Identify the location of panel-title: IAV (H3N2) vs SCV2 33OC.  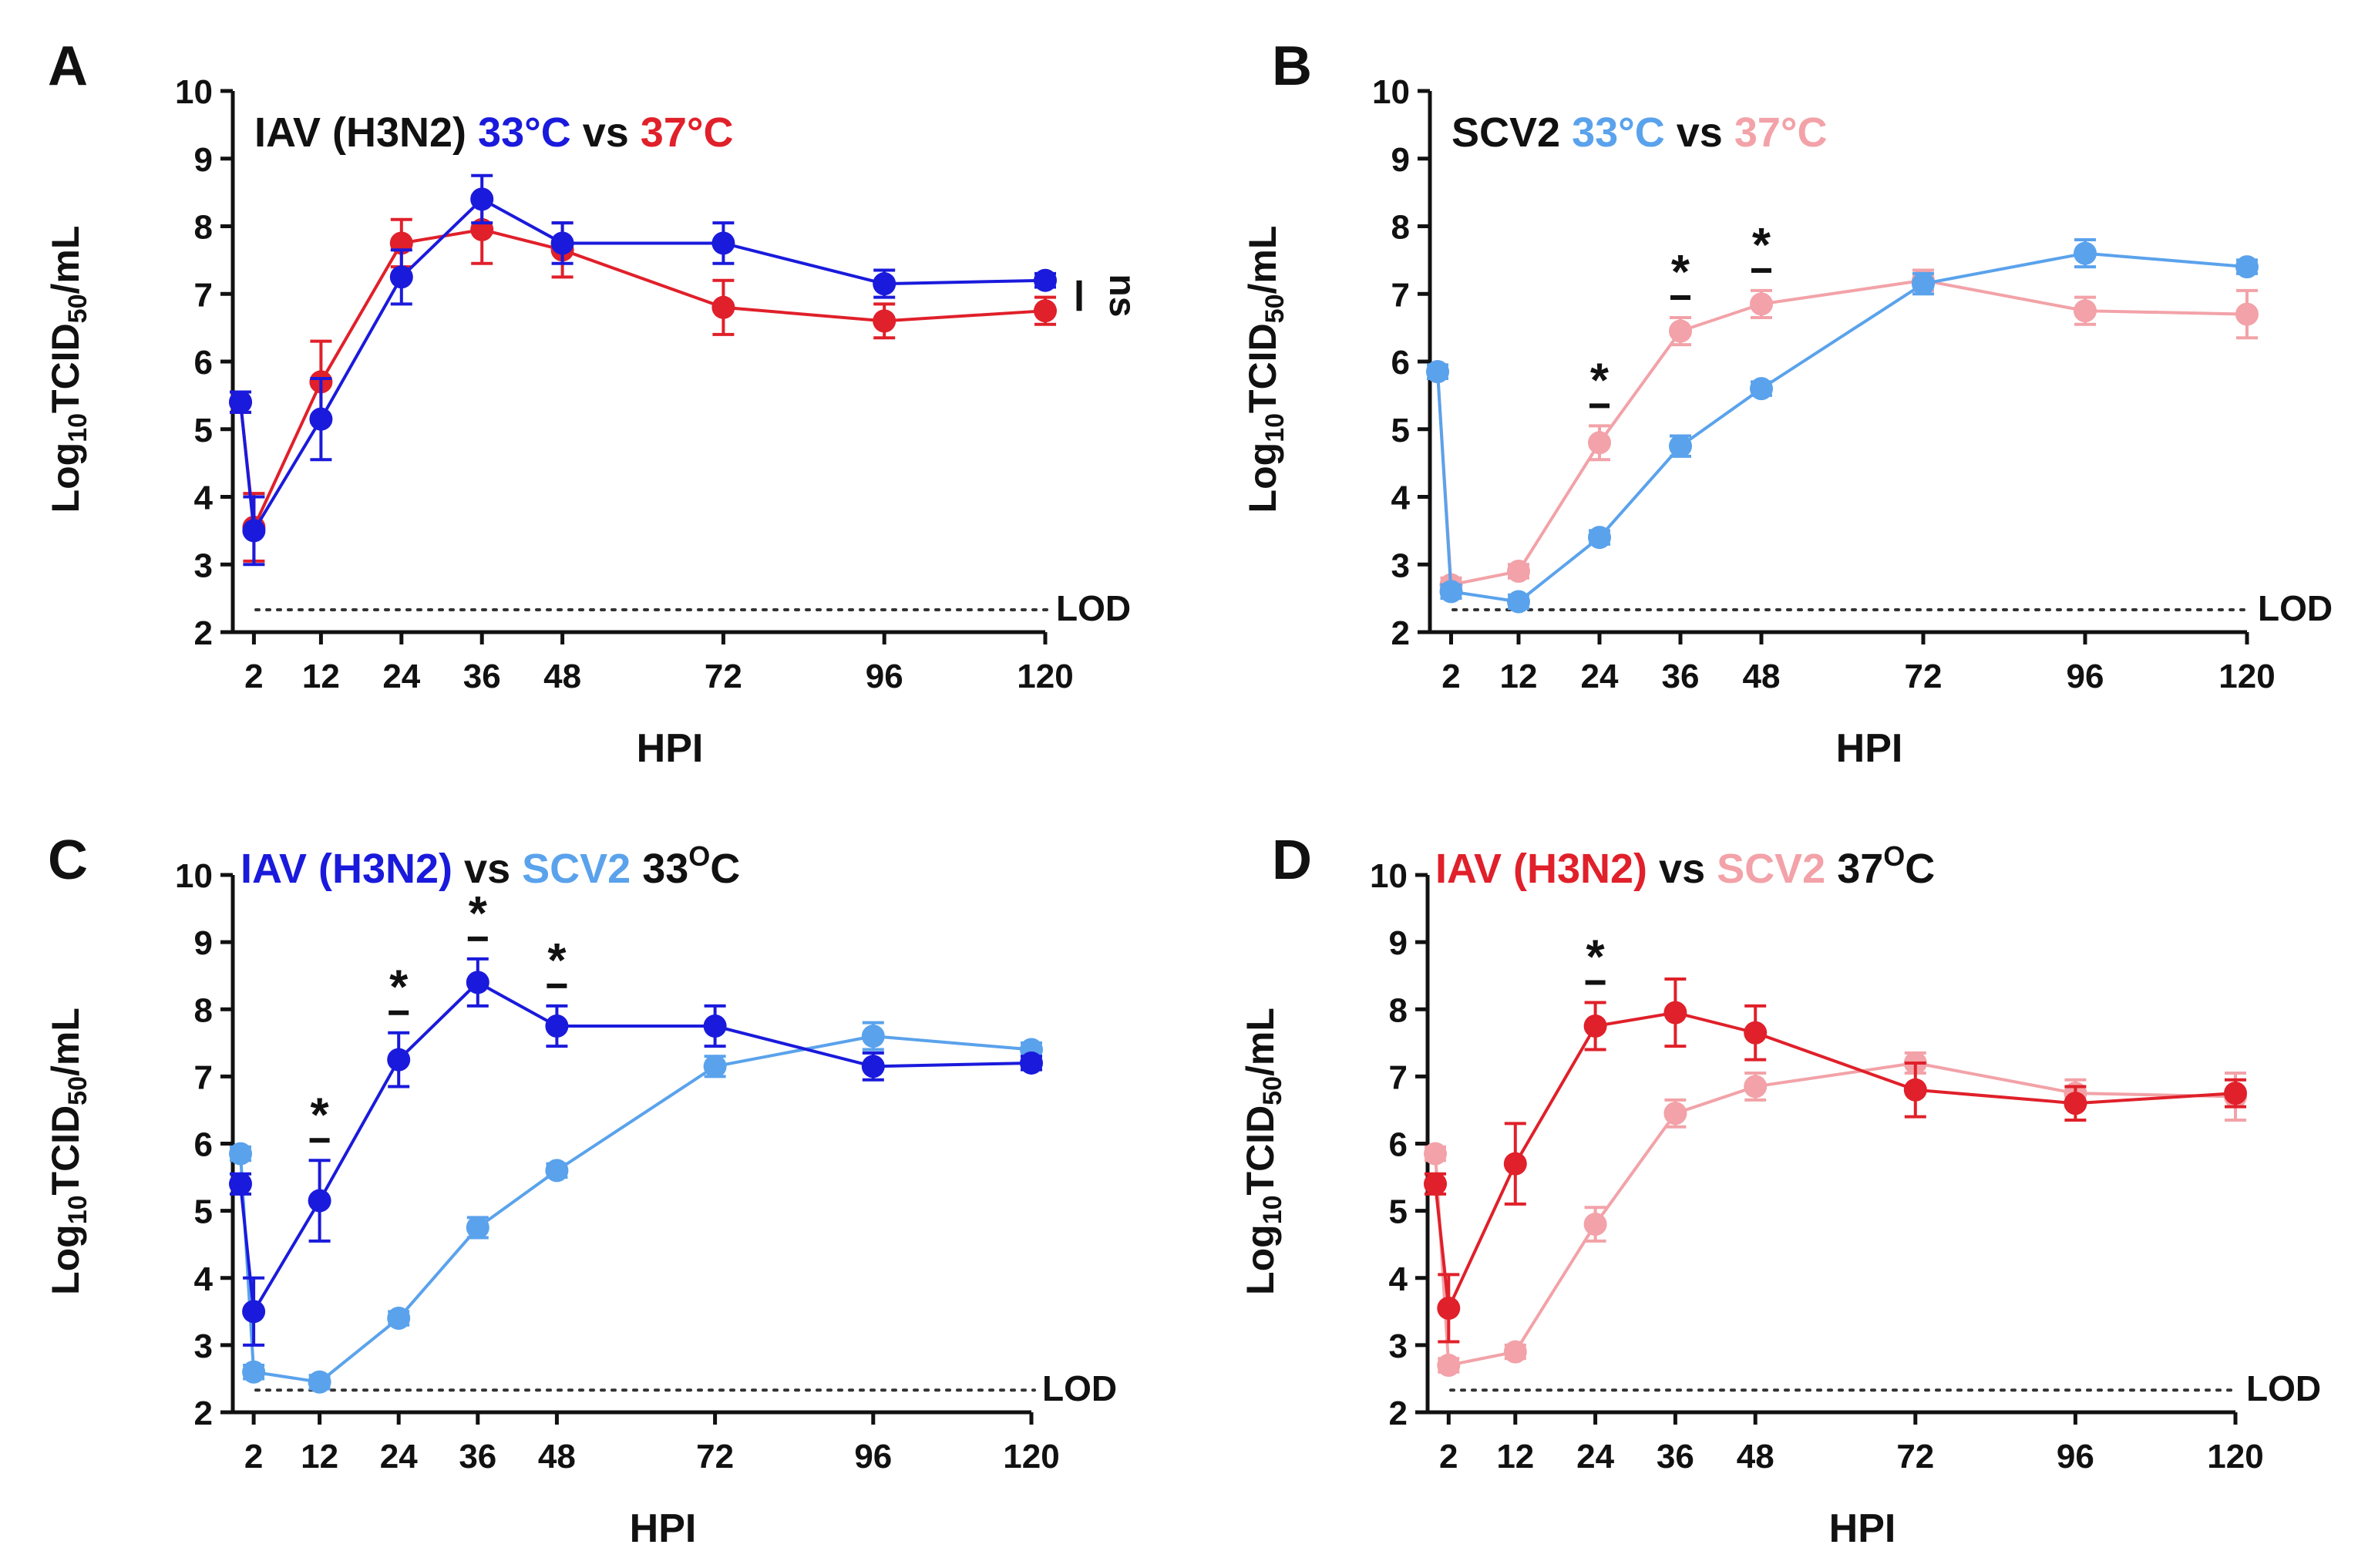
(490, 866).